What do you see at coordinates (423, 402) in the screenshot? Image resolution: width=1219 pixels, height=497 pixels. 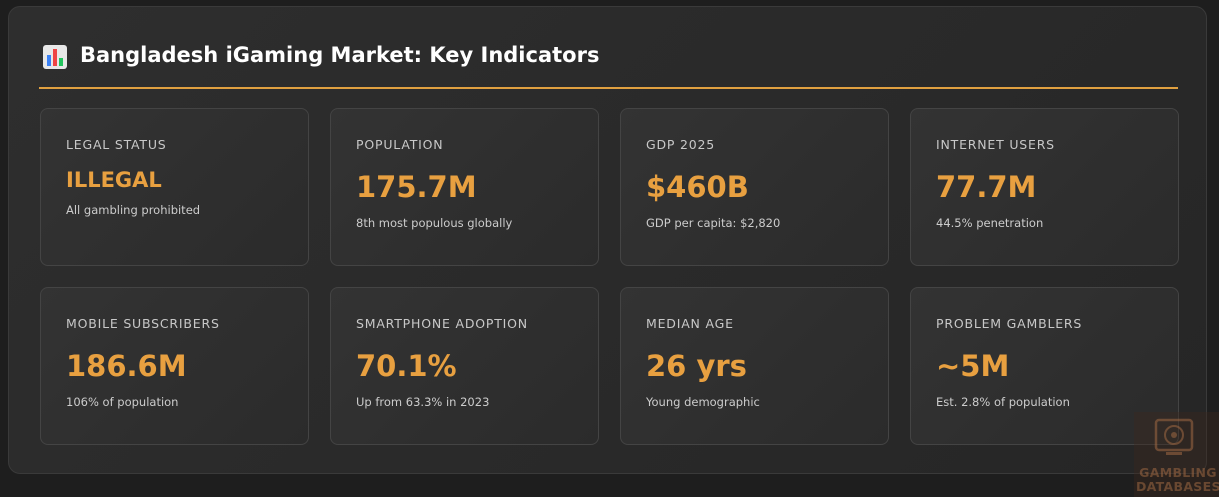 I see `card-subtext: Up from 63.3% in 2023` at bounding box center [423, 402].